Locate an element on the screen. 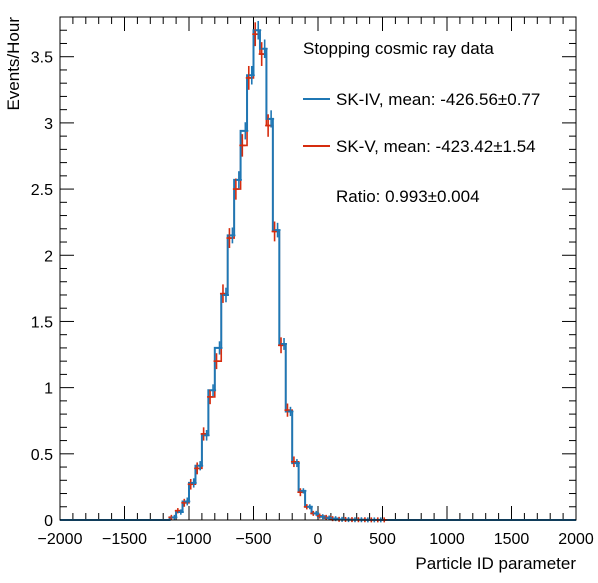 Image resolution: width=598 pixels, height=583 pixels. y-tick-label: 2.5 is located at coordinates (42, 190).